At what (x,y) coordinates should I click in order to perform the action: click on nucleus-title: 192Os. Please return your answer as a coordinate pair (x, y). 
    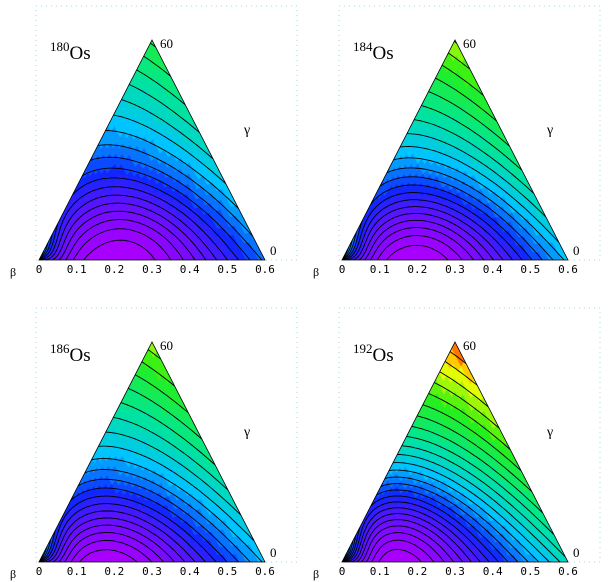
    Looking at the image, I should click on (373, 353).